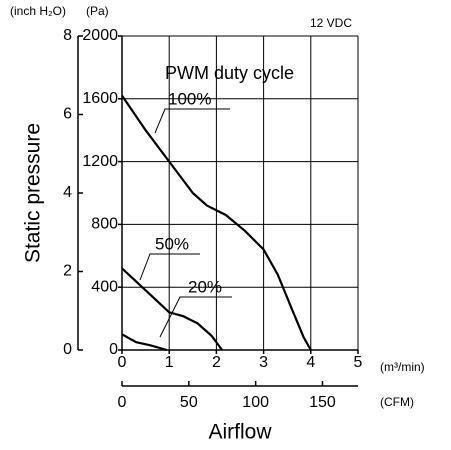  Describe the element at coordinates (169, 362) in the screenshot. I see `x-tick-label: 1` at that location.